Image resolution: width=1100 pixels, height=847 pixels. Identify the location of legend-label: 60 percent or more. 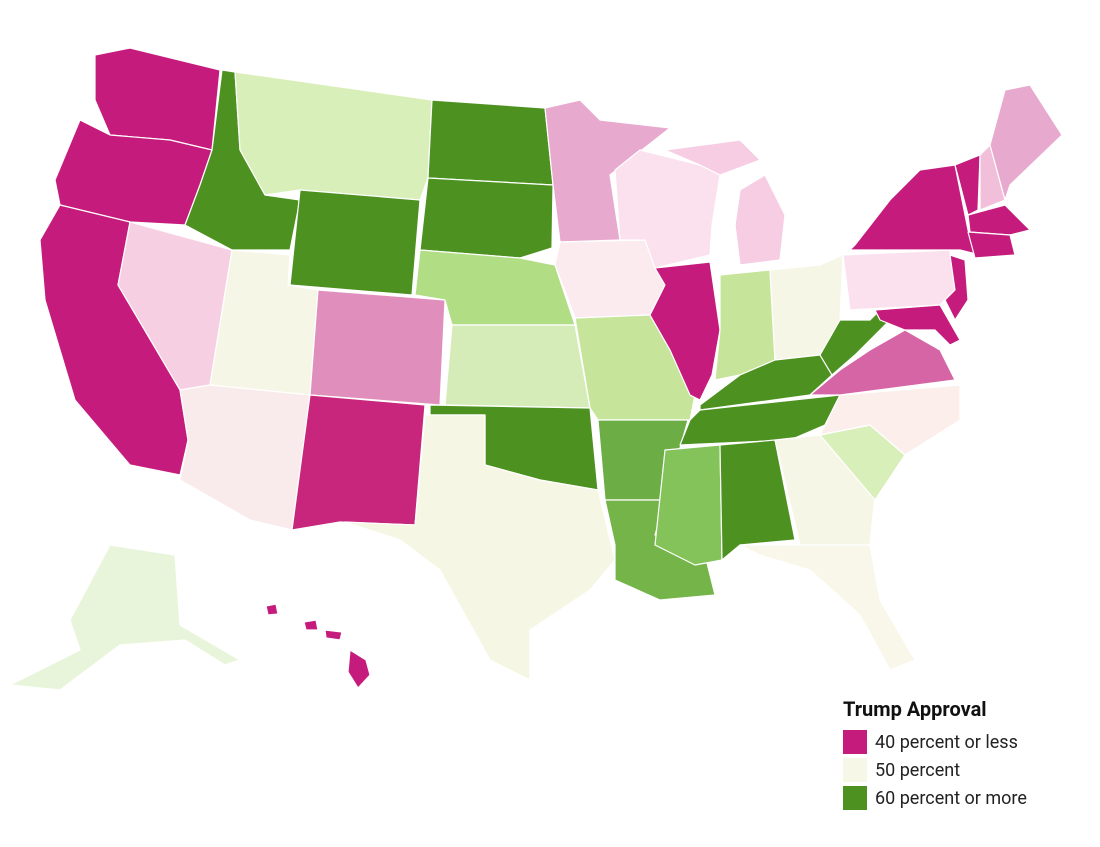
(951, 798).